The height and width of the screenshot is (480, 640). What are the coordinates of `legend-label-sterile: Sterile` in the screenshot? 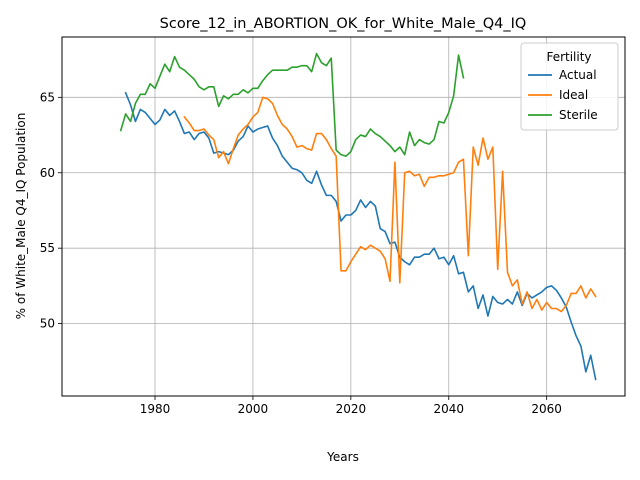 It's located at (578, 115).